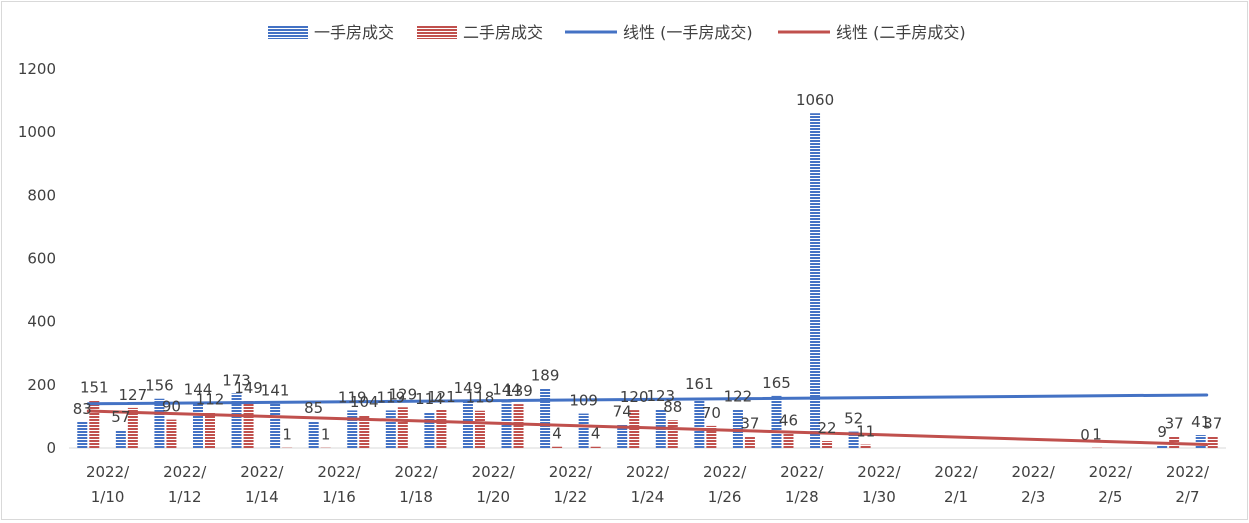 Image resolution: width=1249 pixels, height=523 pixels. I want to click on data-label: 118, so click(480, 398).